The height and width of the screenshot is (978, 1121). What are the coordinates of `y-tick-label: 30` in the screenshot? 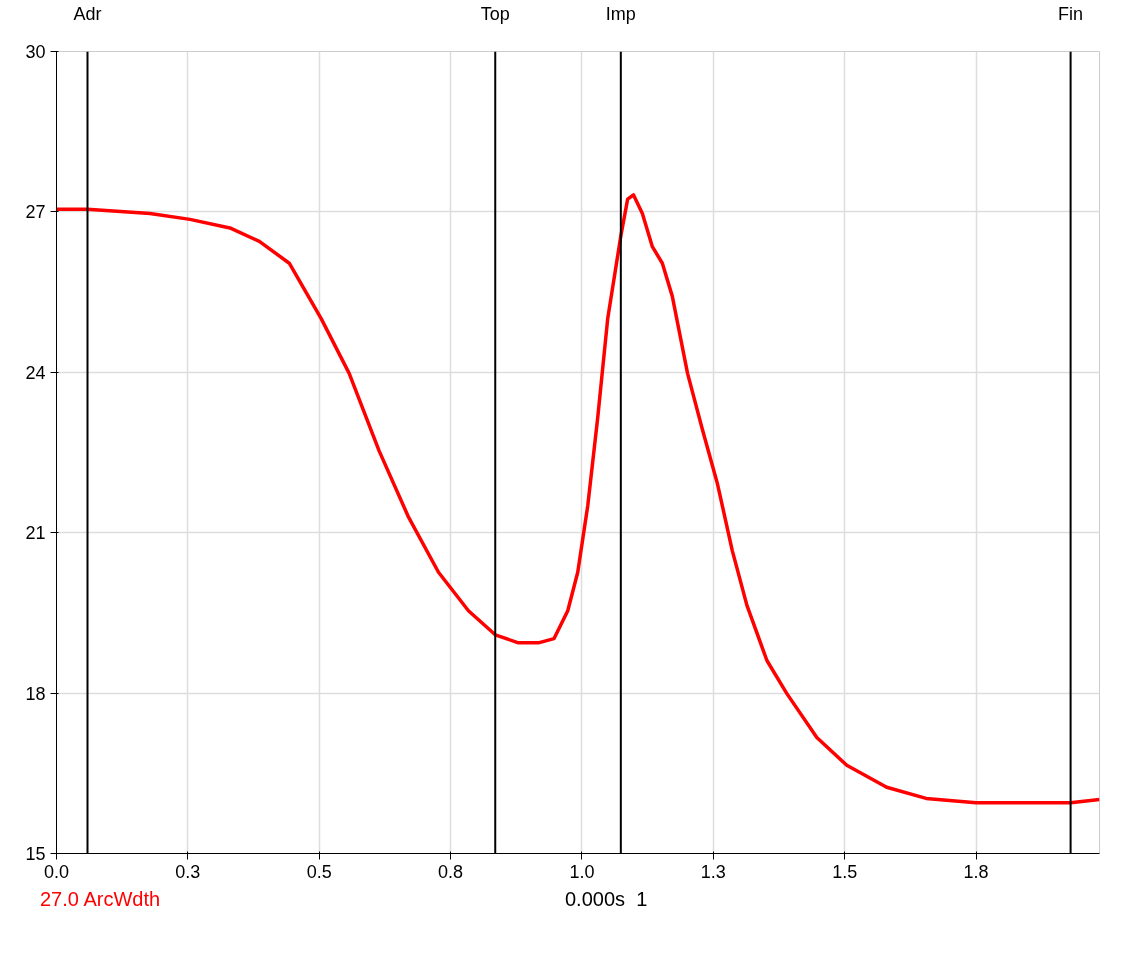 It's located at (35, 52).